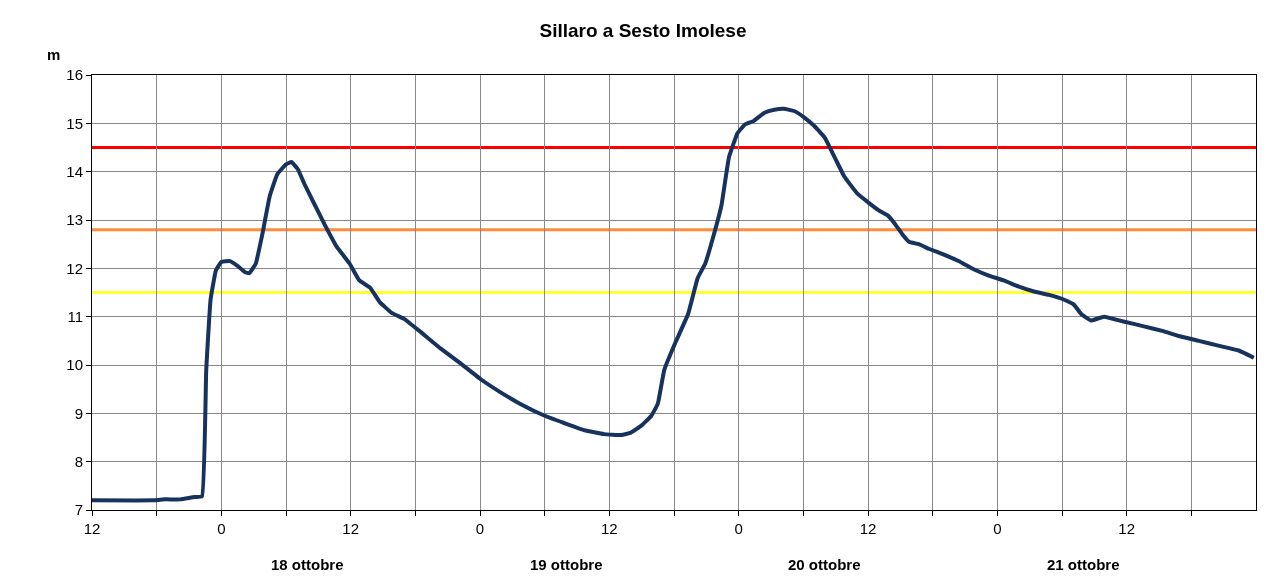 The width and height of the screenshot is (1286, 582). I want to click on y-tick-label: 11, so click(75, 316).